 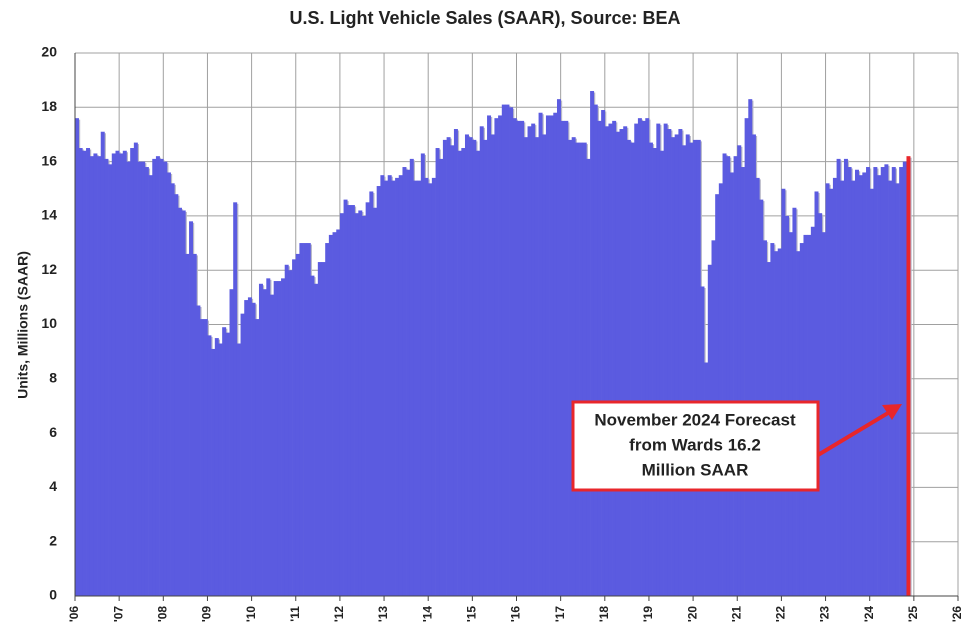 I want to click on x-tick-label: '10, so click(x=251, y=614).